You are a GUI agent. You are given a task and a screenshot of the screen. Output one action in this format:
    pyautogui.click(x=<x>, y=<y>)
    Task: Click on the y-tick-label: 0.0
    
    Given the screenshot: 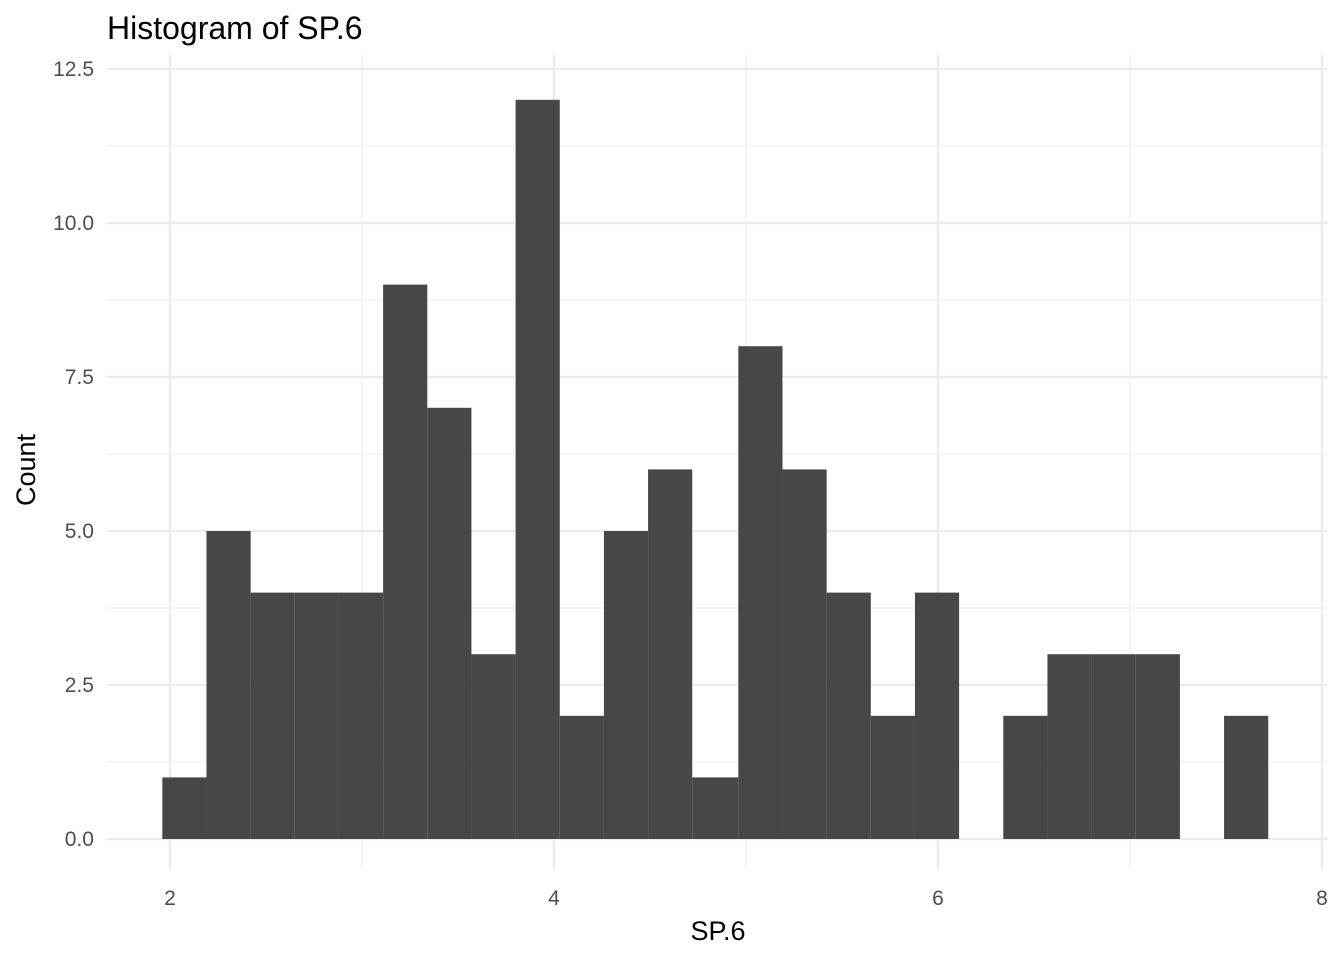 What is the action you would take?
    pyautogui.click(x=79, y=839)
    